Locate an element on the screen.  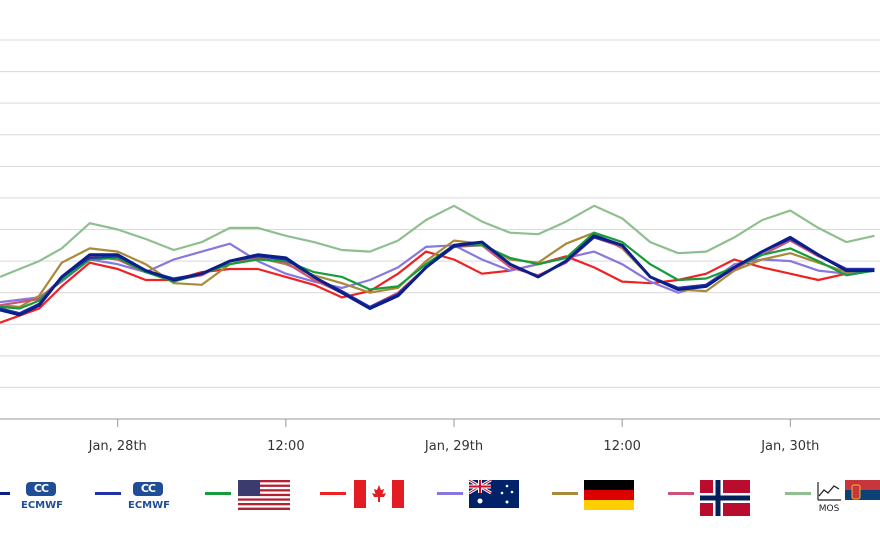
usa-flag-icon is located at coordinates (264, 495).